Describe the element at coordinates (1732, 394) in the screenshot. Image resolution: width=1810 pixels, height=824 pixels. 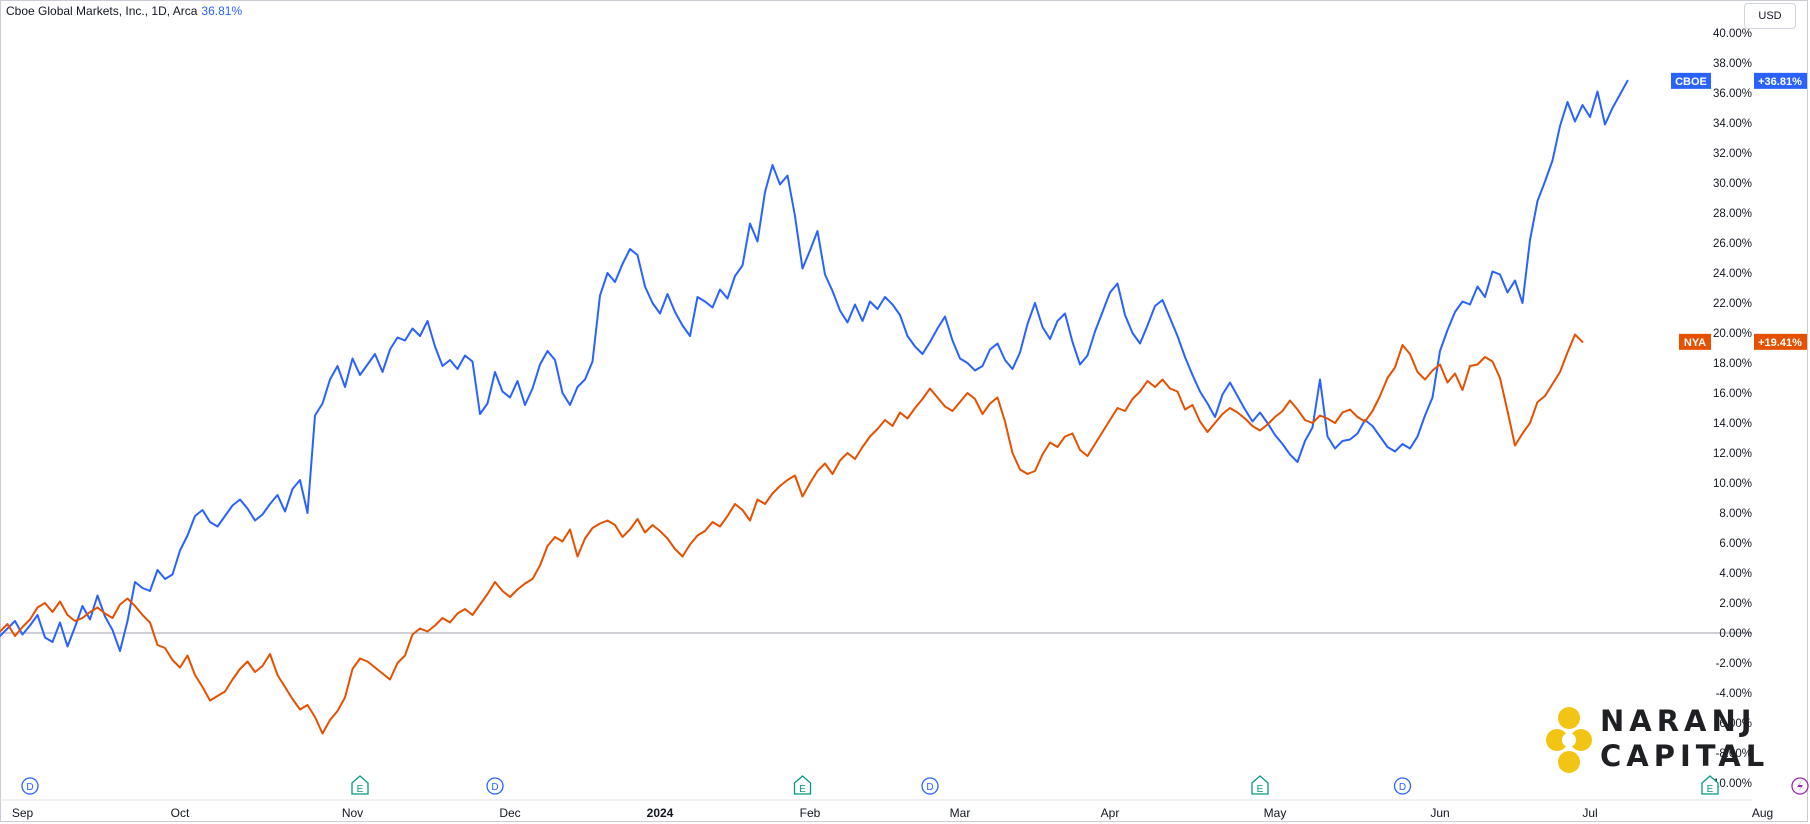
I see `y-tick-label: 16.00%` at that location.